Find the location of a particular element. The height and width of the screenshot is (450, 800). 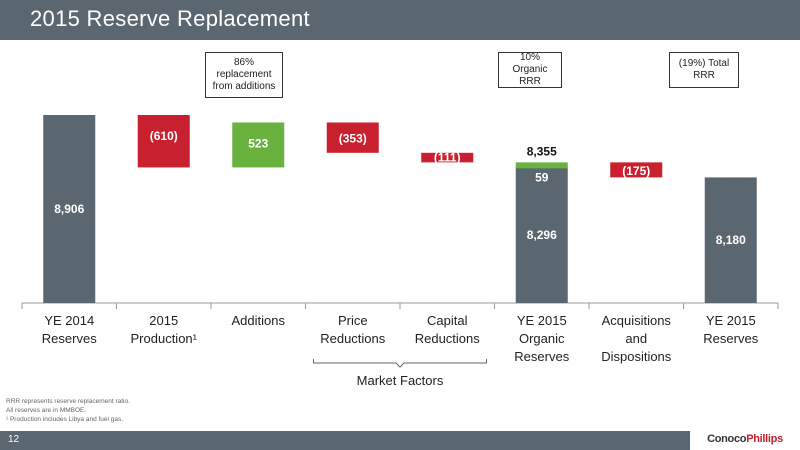

logo-part-2: Phillips is located at coordinates (764, 439).